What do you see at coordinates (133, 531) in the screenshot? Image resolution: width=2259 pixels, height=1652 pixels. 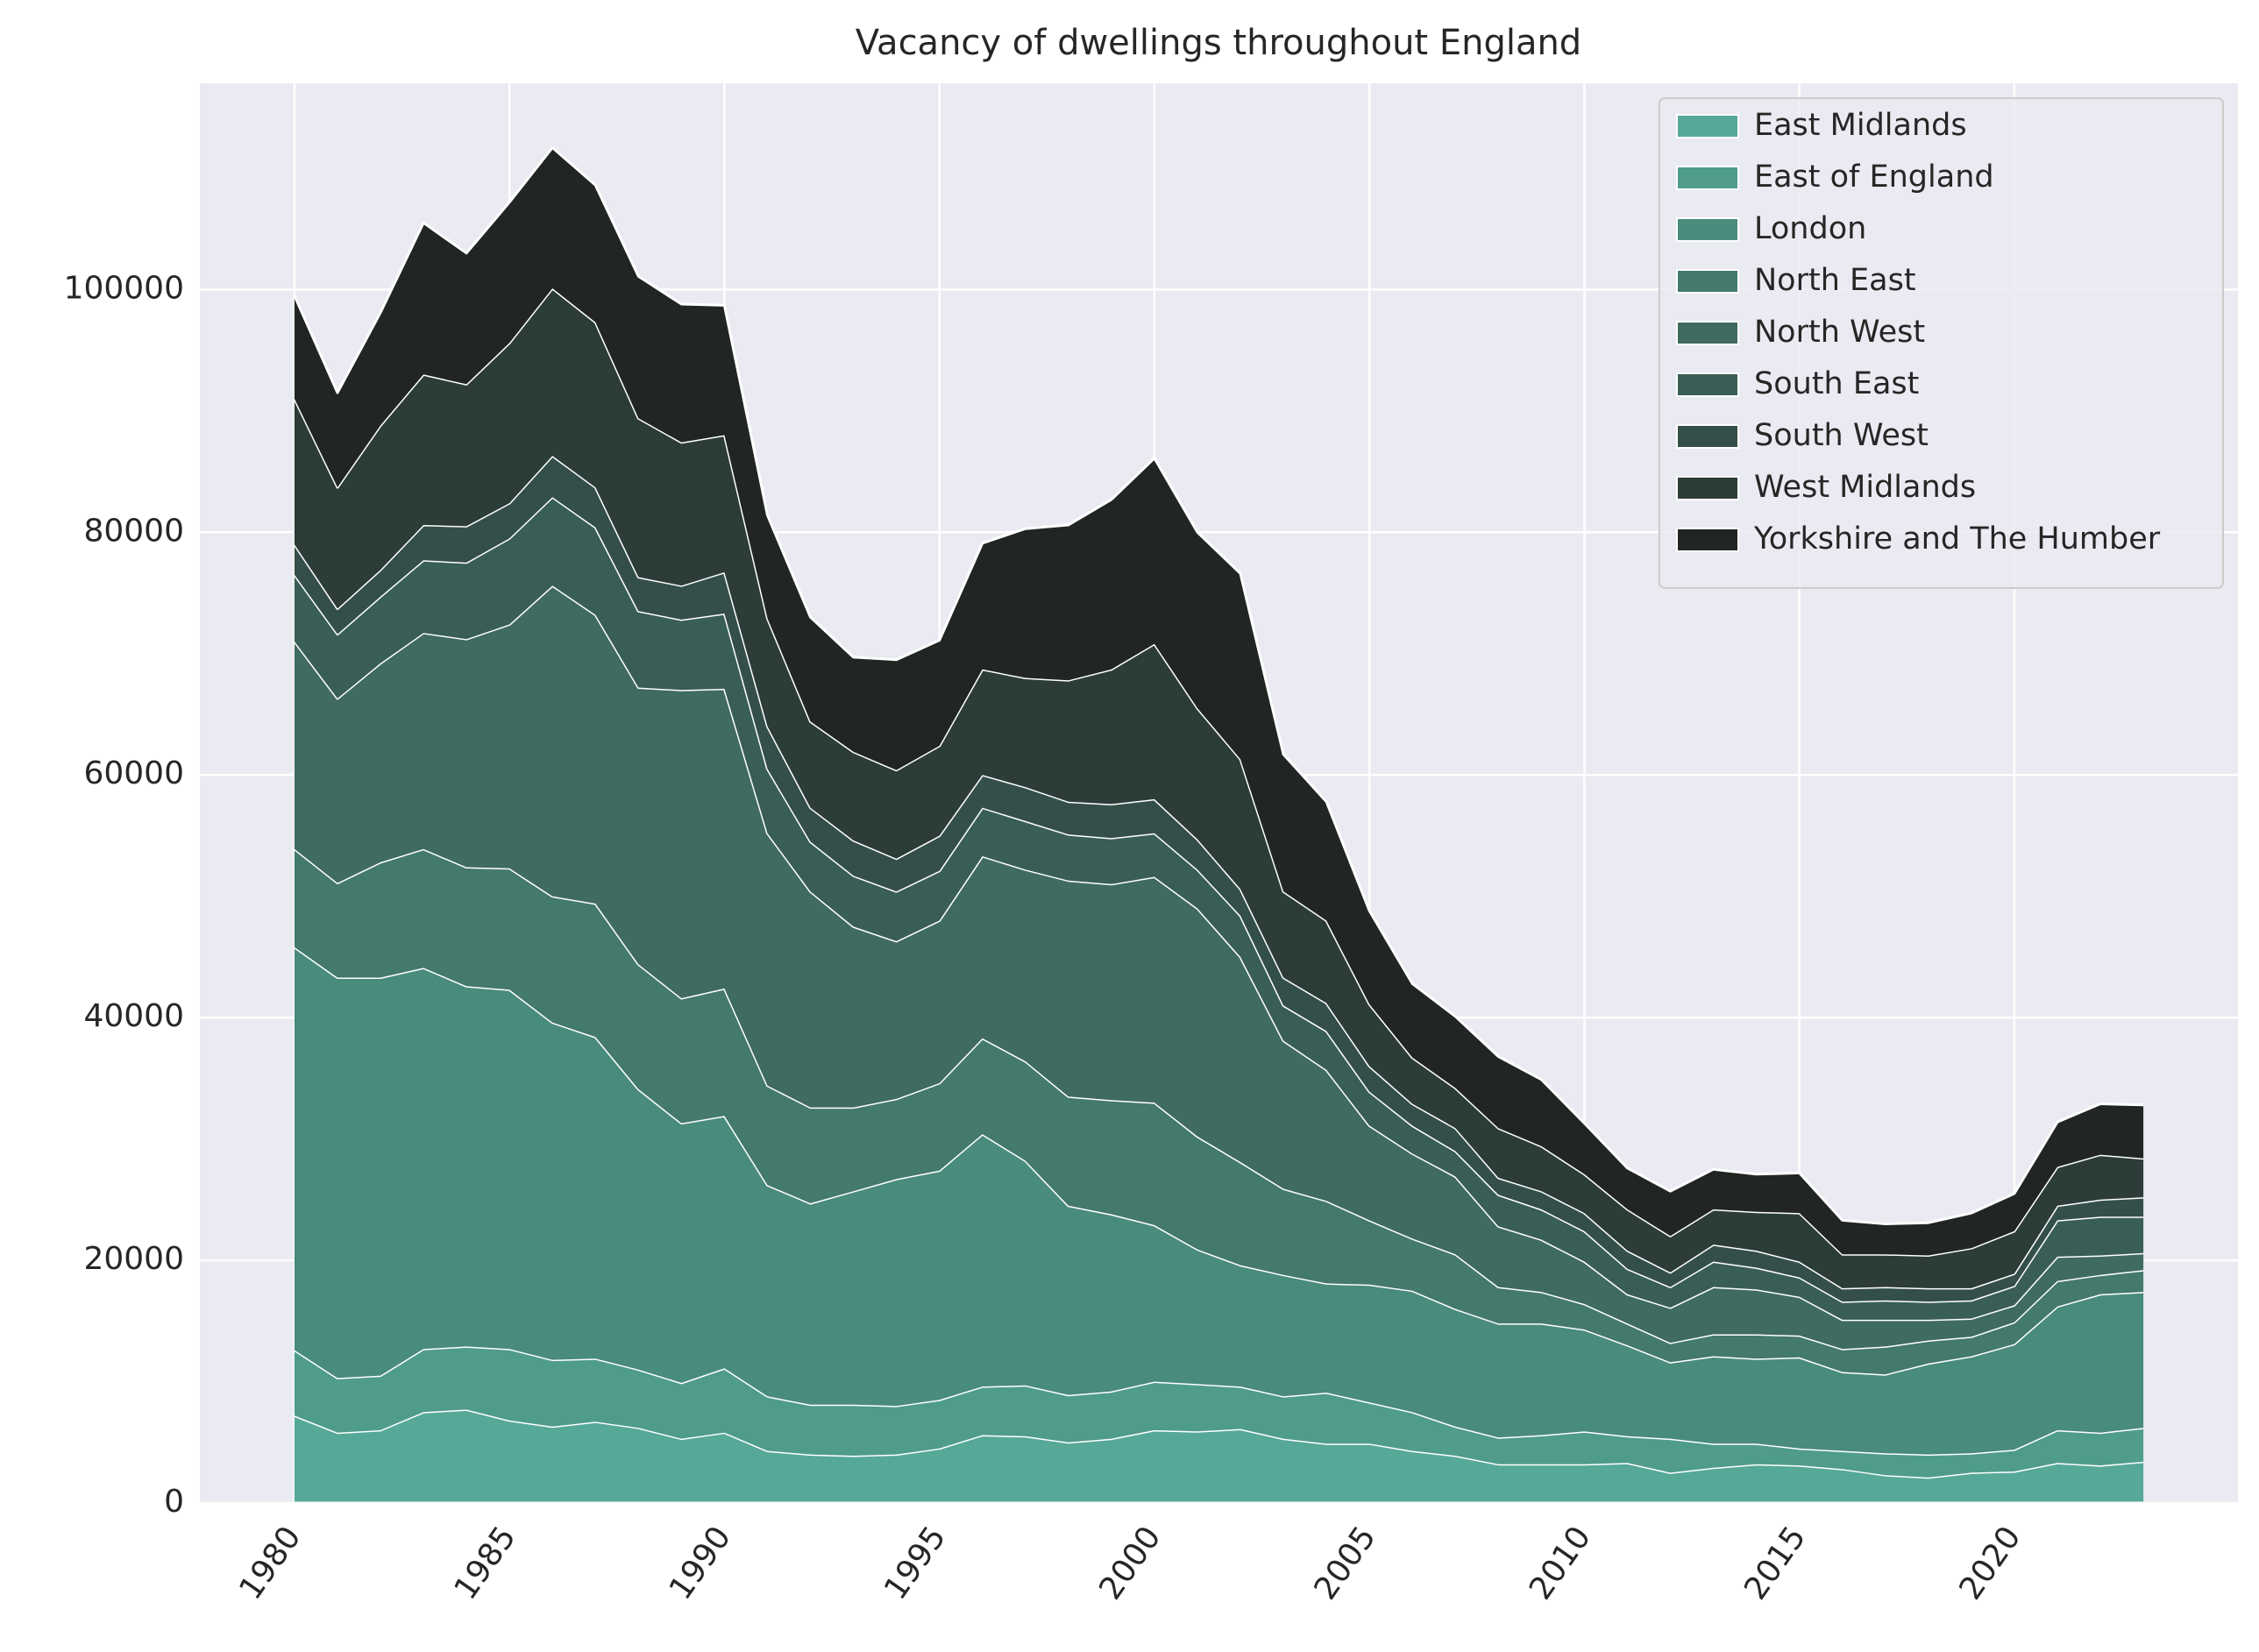 I see `y-tick-label: 80000` at bounding box center [133, 531].